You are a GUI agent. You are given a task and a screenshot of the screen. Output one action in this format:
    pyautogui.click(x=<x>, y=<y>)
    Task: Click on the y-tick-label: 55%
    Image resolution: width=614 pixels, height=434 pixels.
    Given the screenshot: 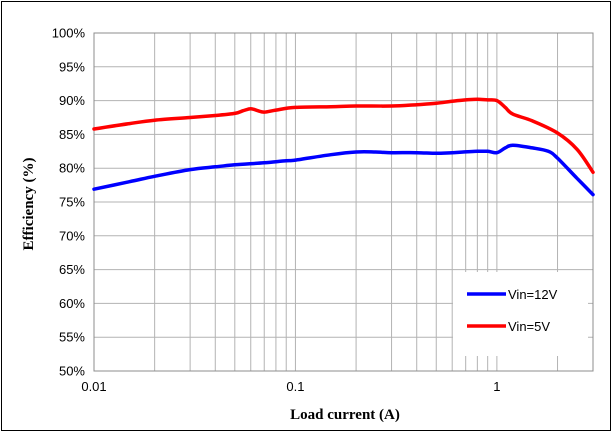 What is the action you would take?
    pyautogui.click(x=72, y=337)
    